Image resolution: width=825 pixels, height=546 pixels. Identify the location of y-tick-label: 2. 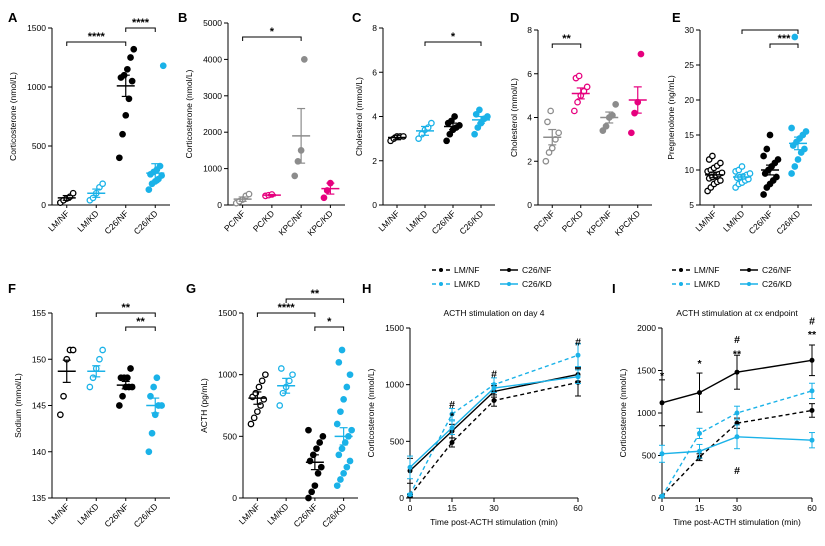
(374, 161).